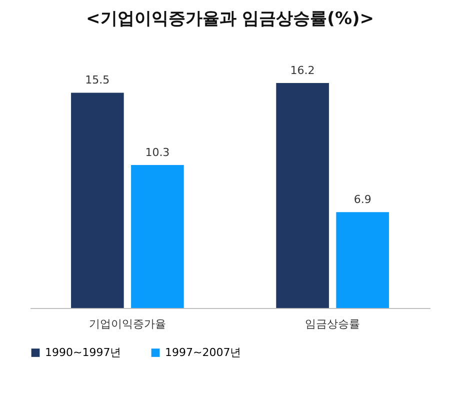 The width and height of the screenshot is (469, 397). What do you see at coordinates (230, 19) in the screenshot?
I see `chart-title: <기업이익증가율과 임금상승률(%)>` at bounding box center [230, 19].